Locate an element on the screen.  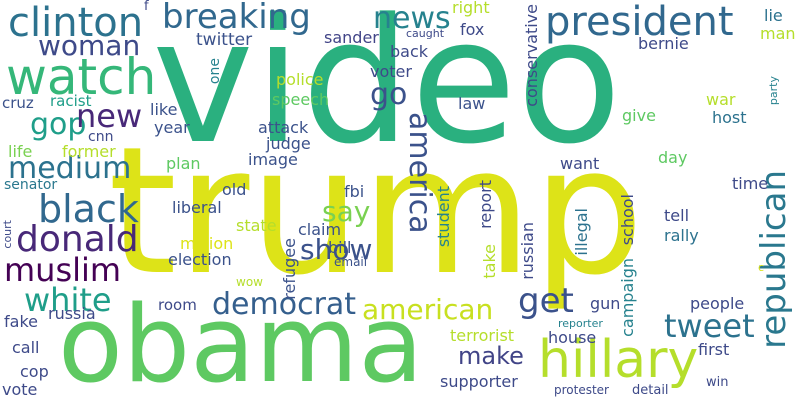
word-tell: tell is located at coordinates (677, 215).